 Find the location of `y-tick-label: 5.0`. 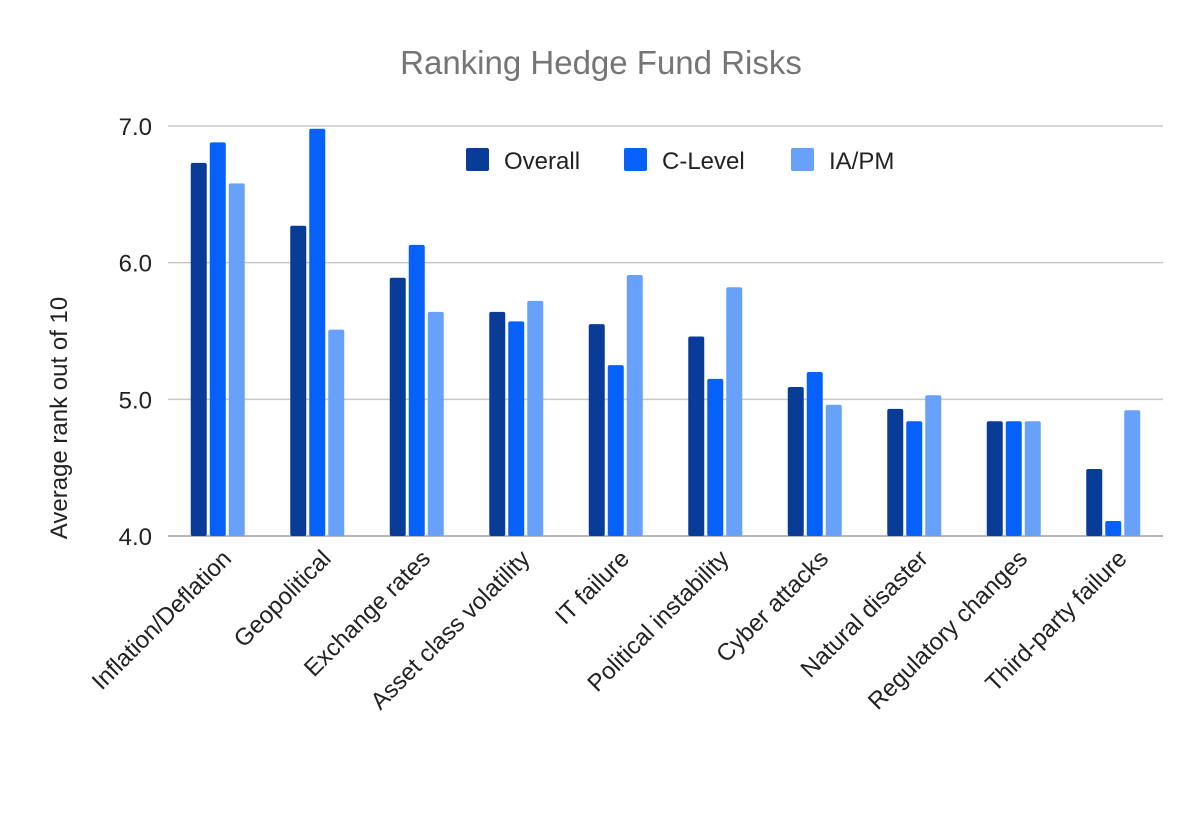

y-tick-label: 5.0 is located at coordinates (135, 400).